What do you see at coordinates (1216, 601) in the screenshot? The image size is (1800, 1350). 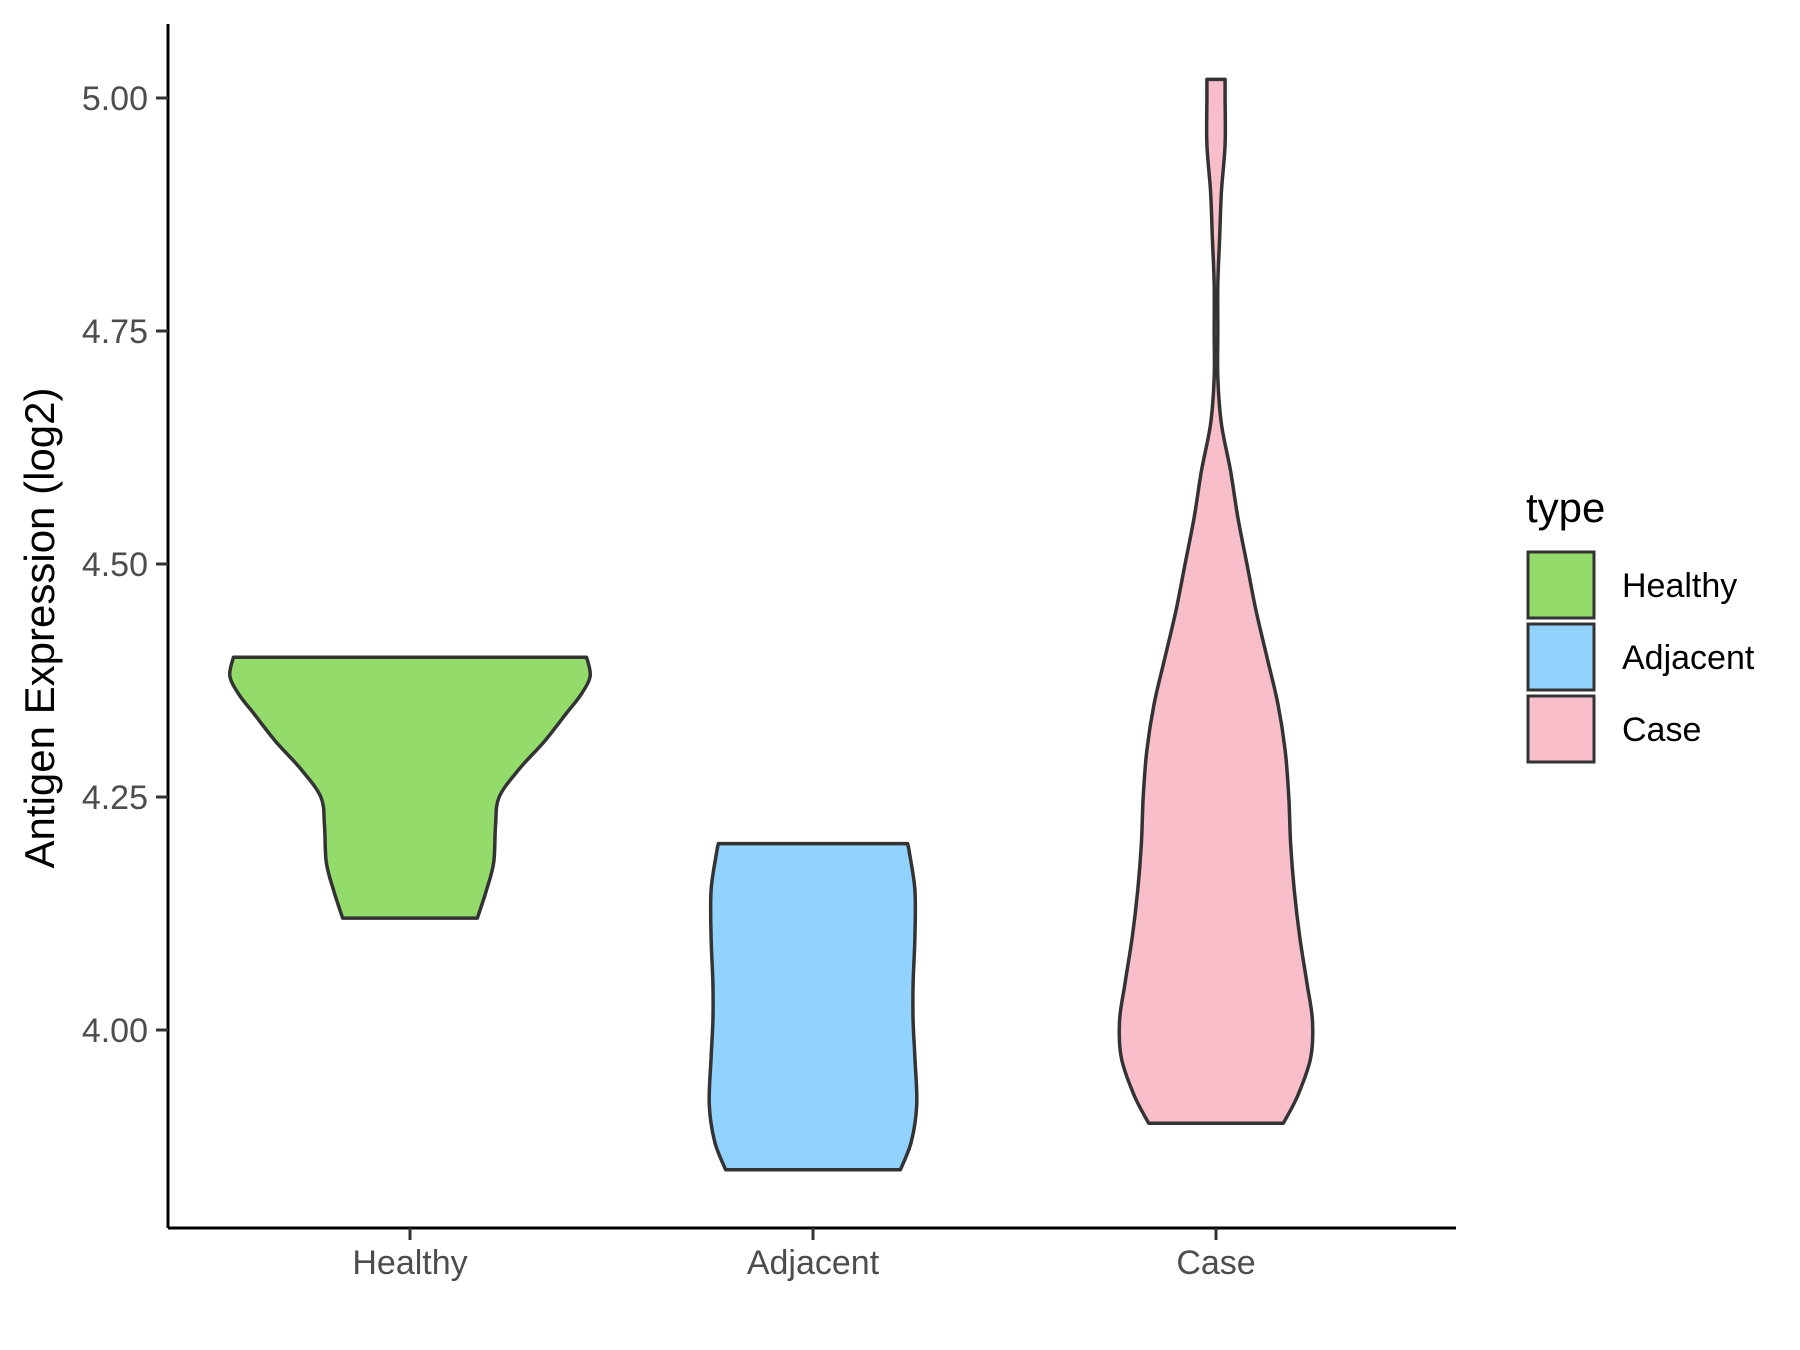 I see `violin-case` at bounding box center [1216, 601].